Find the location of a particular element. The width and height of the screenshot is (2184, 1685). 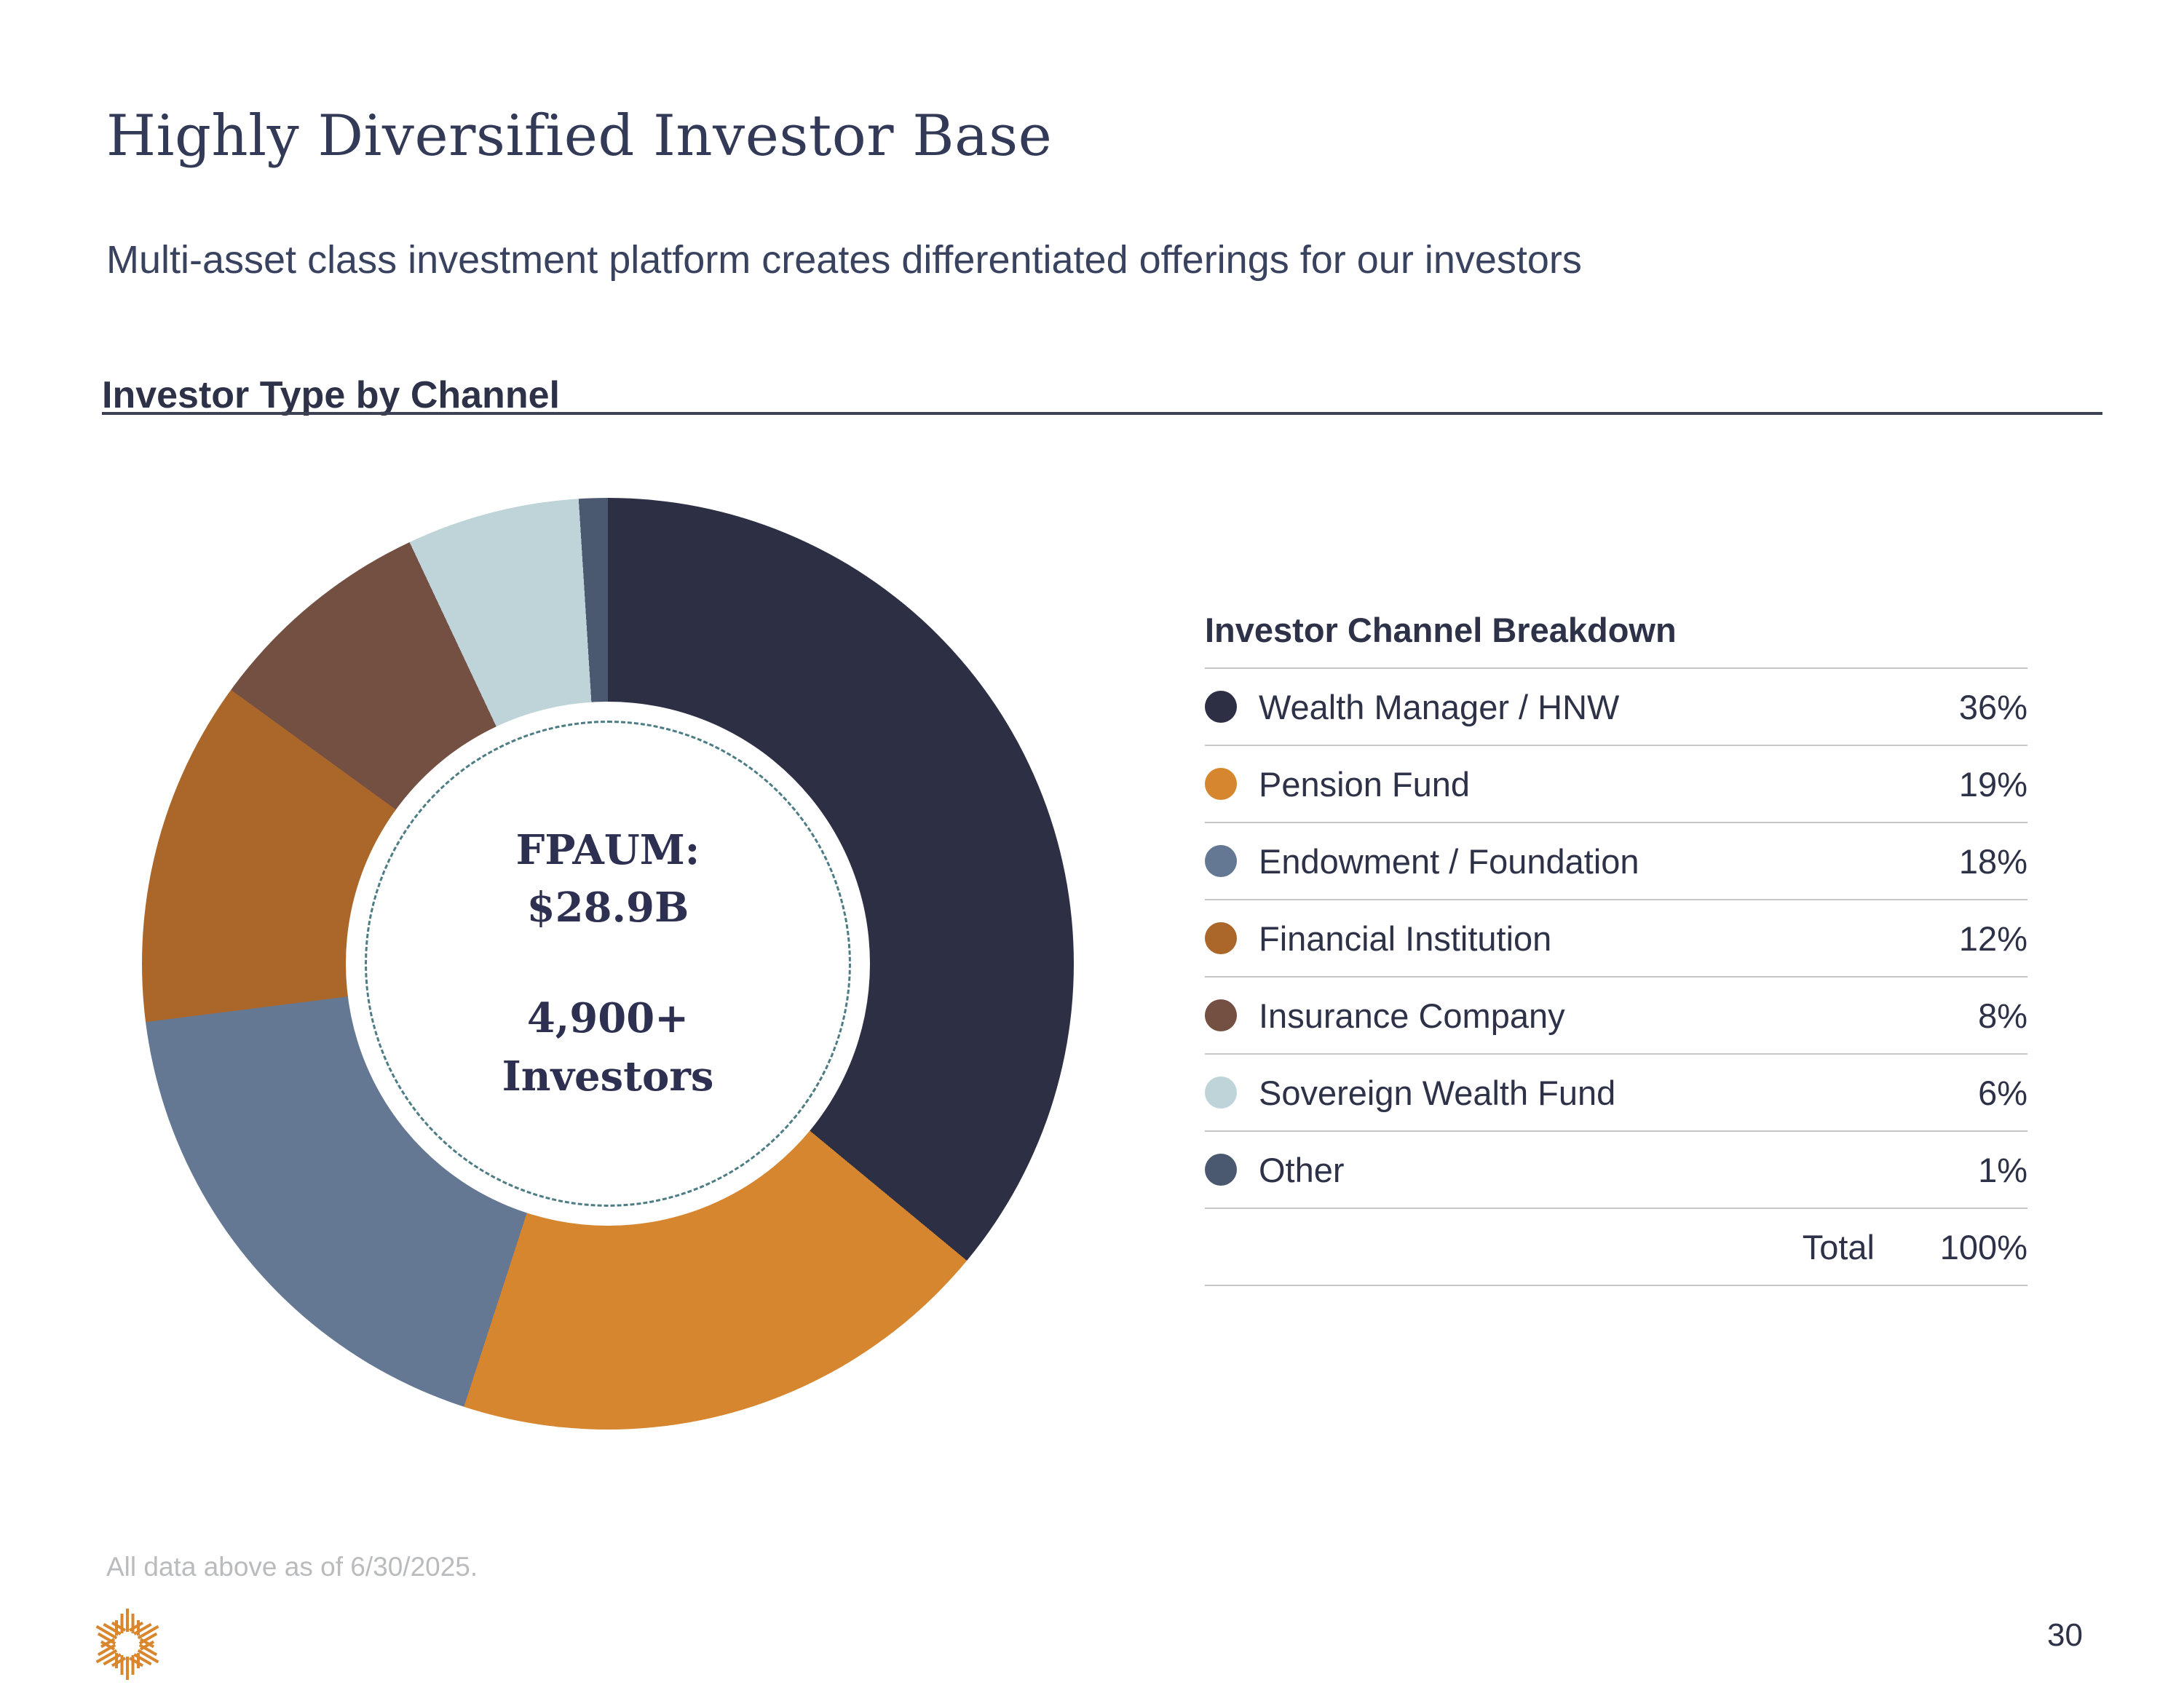

total-label: Total is located at coordinates (1838, 1246).